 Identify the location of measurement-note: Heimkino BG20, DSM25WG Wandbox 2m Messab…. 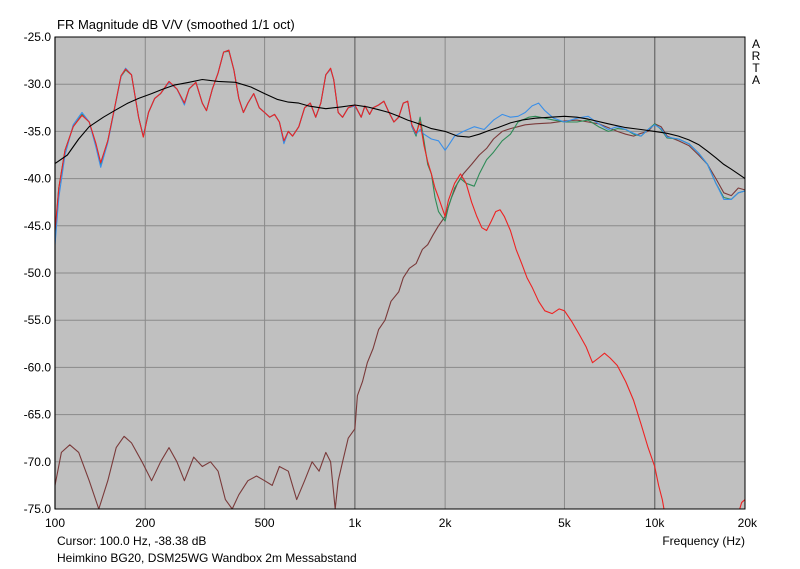
(207, 558).